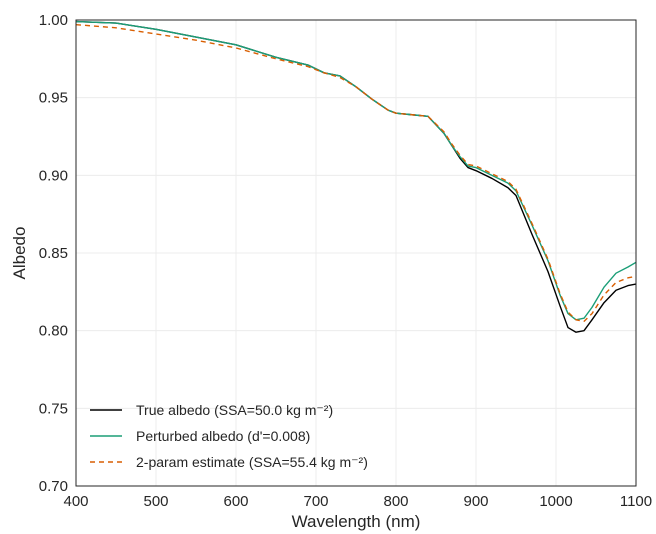  I want to click on x-tick-label: 1000, so click(555, 501).